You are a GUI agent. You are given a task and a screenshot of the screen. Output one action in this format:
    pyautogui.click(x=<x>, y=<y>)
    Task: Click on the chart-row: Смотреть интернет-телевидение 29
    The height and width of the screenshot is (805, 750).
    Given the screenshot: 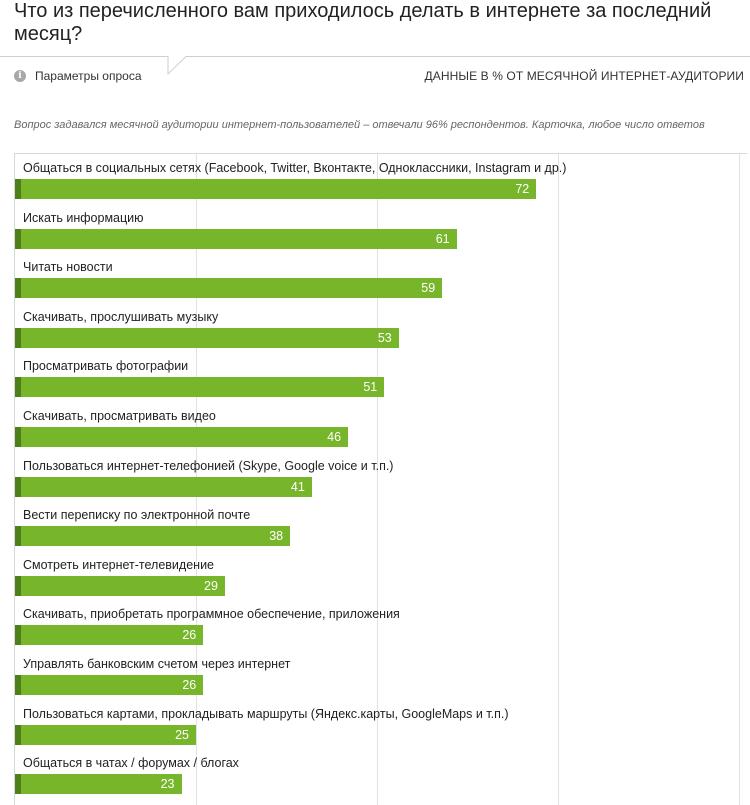 What is the action you would take?
    pyautogui.click(x=381, y=576)
    